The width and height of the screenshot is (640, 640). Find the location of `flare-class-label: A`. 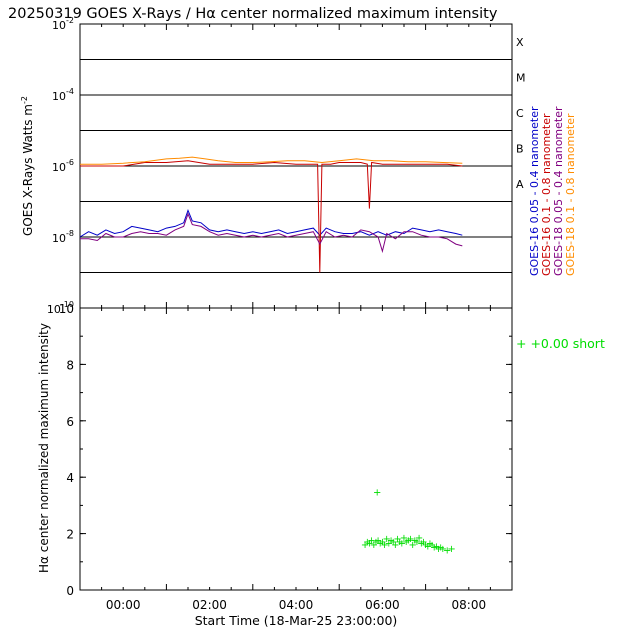

flare-class-label: A is located at coordinates (520, 184).